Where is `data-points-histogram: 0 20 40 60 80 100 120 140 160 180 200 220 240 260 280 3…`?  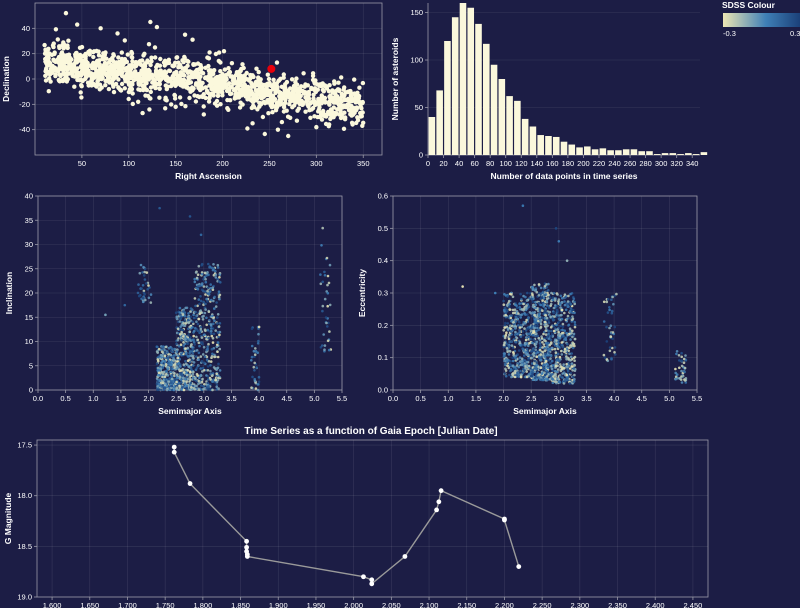 data-points-histogram: 0 20 40 60 80 100 120 140 160 180 200 220 240 260 280 3… is located at coordinates (549, 92).